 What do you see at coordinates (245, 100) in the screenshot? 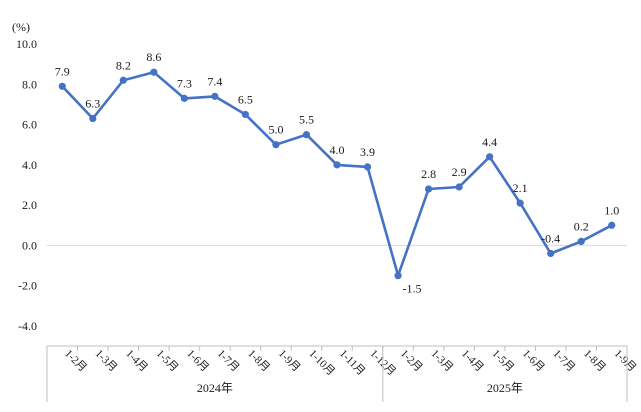
I see `data-label: 6.5` at bounding box center [245, 100].